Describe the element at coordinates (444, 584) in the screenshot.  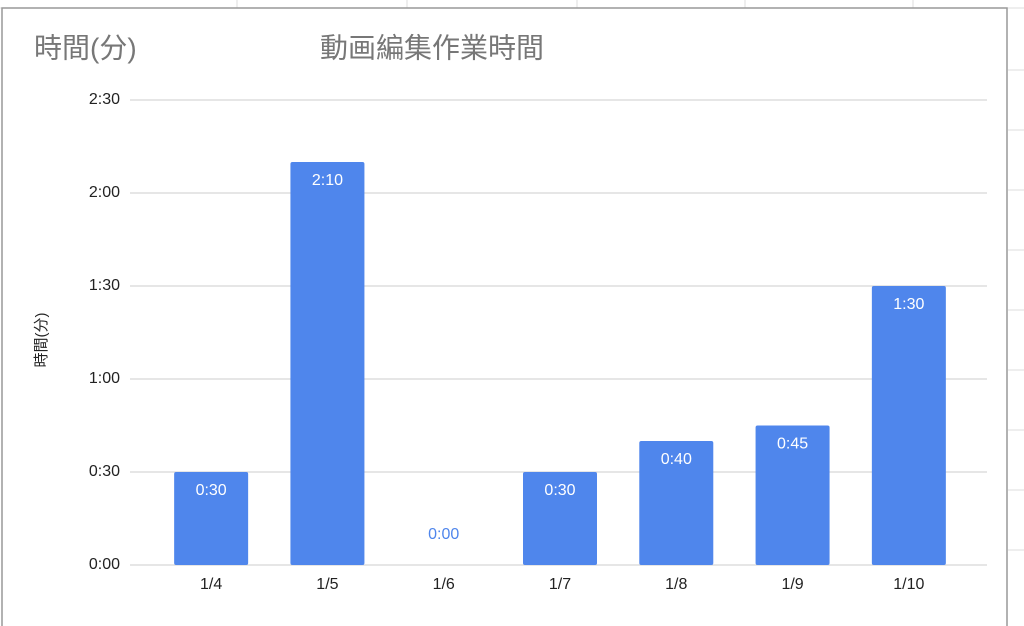
I see `x-tick-label: 1/6` at that location.